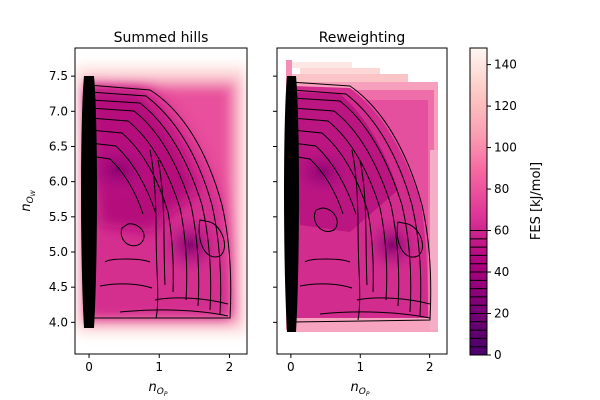 The image size is (600, 400). Describe the element at coordinates (58, 182) in the screenshot. I see `y-tick-label: 6.0` at that location.